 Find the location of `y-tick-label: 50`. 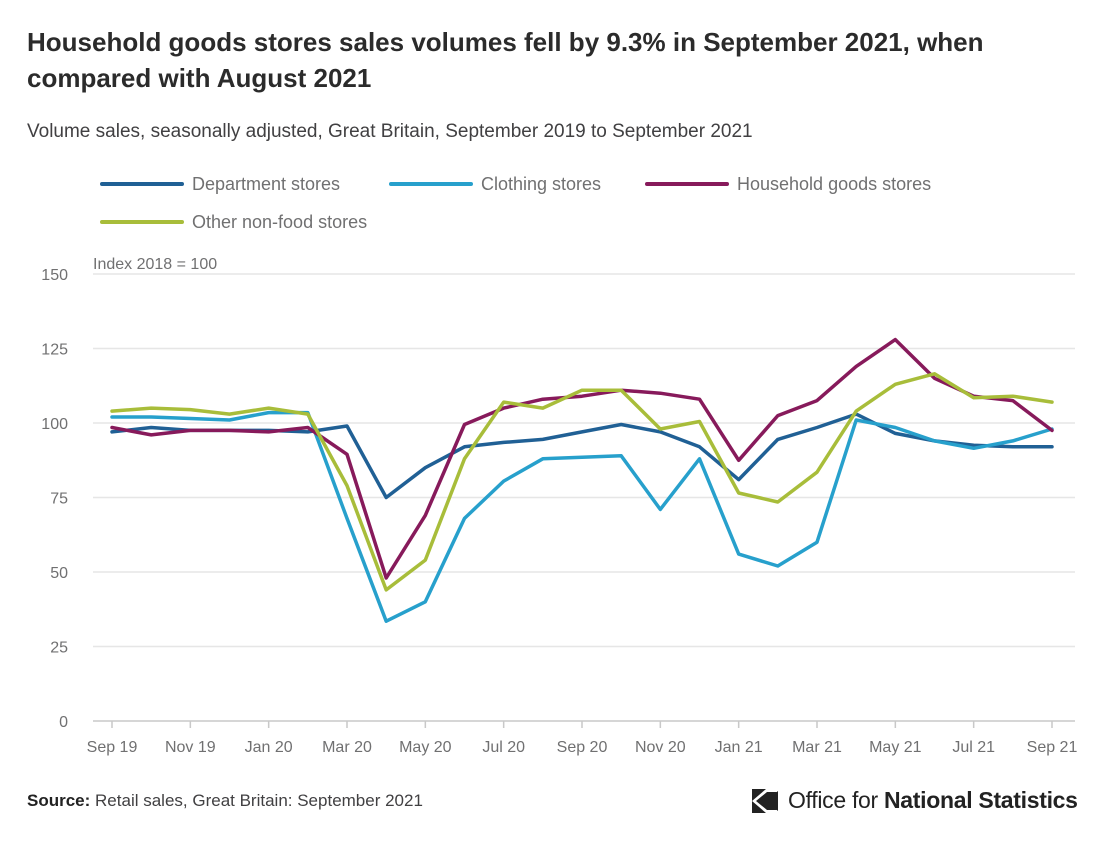

y-tick-label: 50 is located at coordinates (59, 573).